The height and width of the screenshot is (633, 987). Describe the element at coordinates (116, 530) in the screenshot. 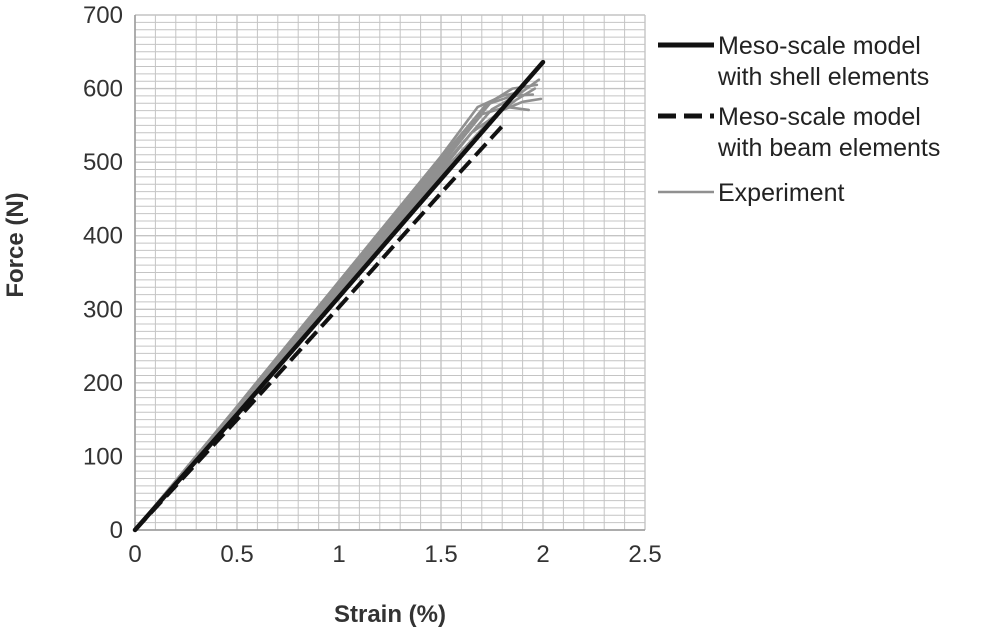

I see `y-tick-label: 0` at that location.